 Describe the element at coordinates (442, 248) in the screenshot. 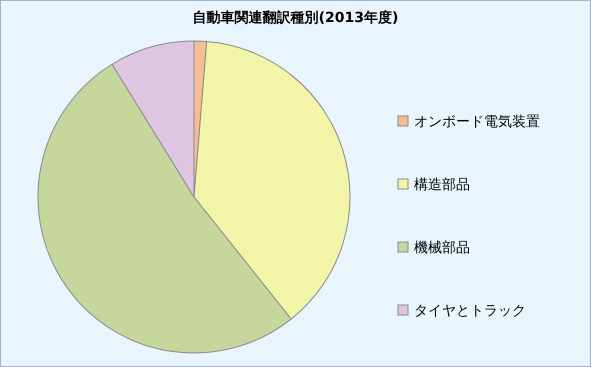

I see `legend-label: 機械部品` at that location.